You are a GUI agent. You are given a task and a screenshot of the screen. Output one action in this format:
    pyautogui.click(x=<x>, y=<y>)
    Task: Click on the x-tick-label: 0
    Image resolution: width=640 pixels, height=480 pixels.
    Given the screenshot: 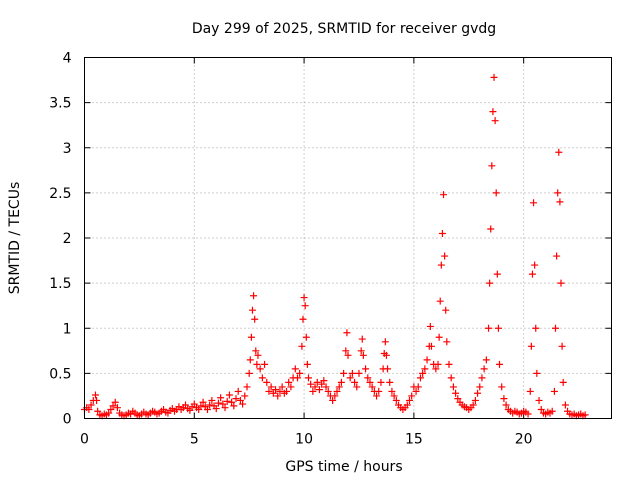 What is the action you would take?
    pyautogui.click(x=84, y=440)
    